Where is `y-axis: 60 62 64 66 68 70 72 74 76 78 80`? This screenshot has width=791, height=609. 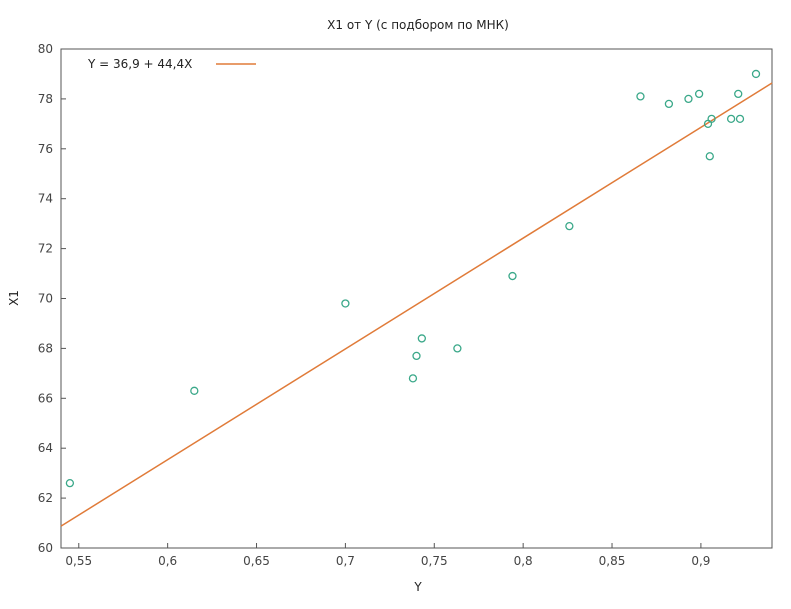
y-axis: 60 62 64 66 68 70 72 74 76 78 80 is located at coordinates (52, 298).